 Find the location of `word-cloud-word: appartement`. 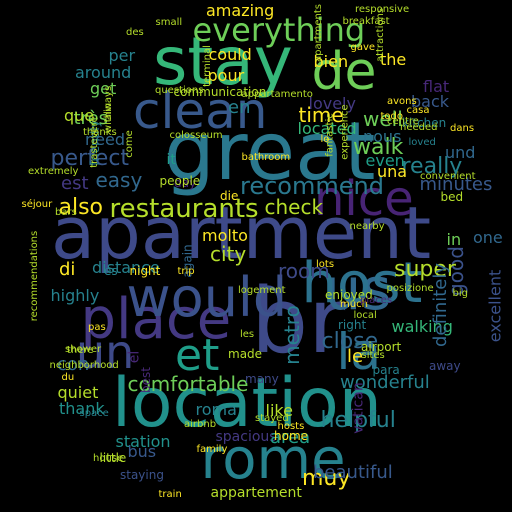

word-cloud-word: appartement is located at coordinates (256, 493).